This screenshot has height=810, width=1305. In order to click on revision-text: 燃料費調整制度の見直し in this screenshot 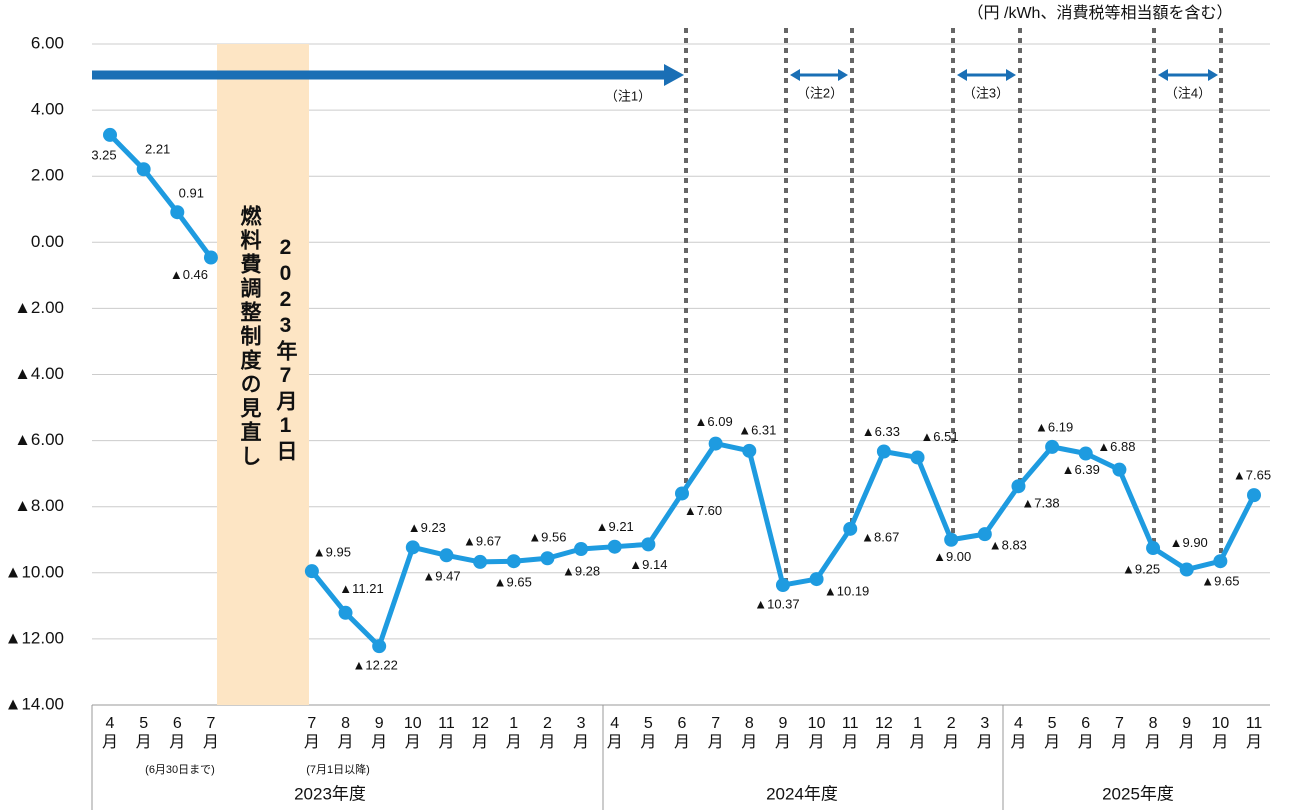, I will do `click(249, 337)`.